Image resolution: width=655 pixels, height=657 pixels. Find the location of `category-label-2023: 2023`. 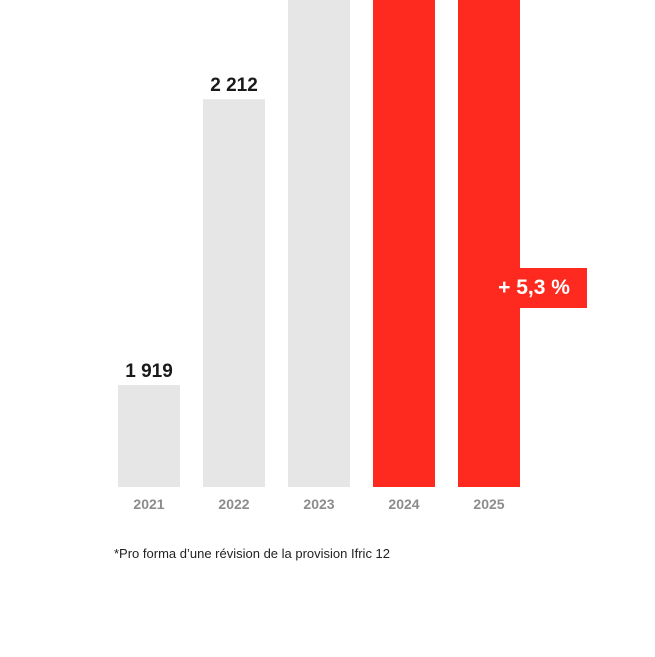

category-label-2023: 2023 is located at coordinates (318, 504).